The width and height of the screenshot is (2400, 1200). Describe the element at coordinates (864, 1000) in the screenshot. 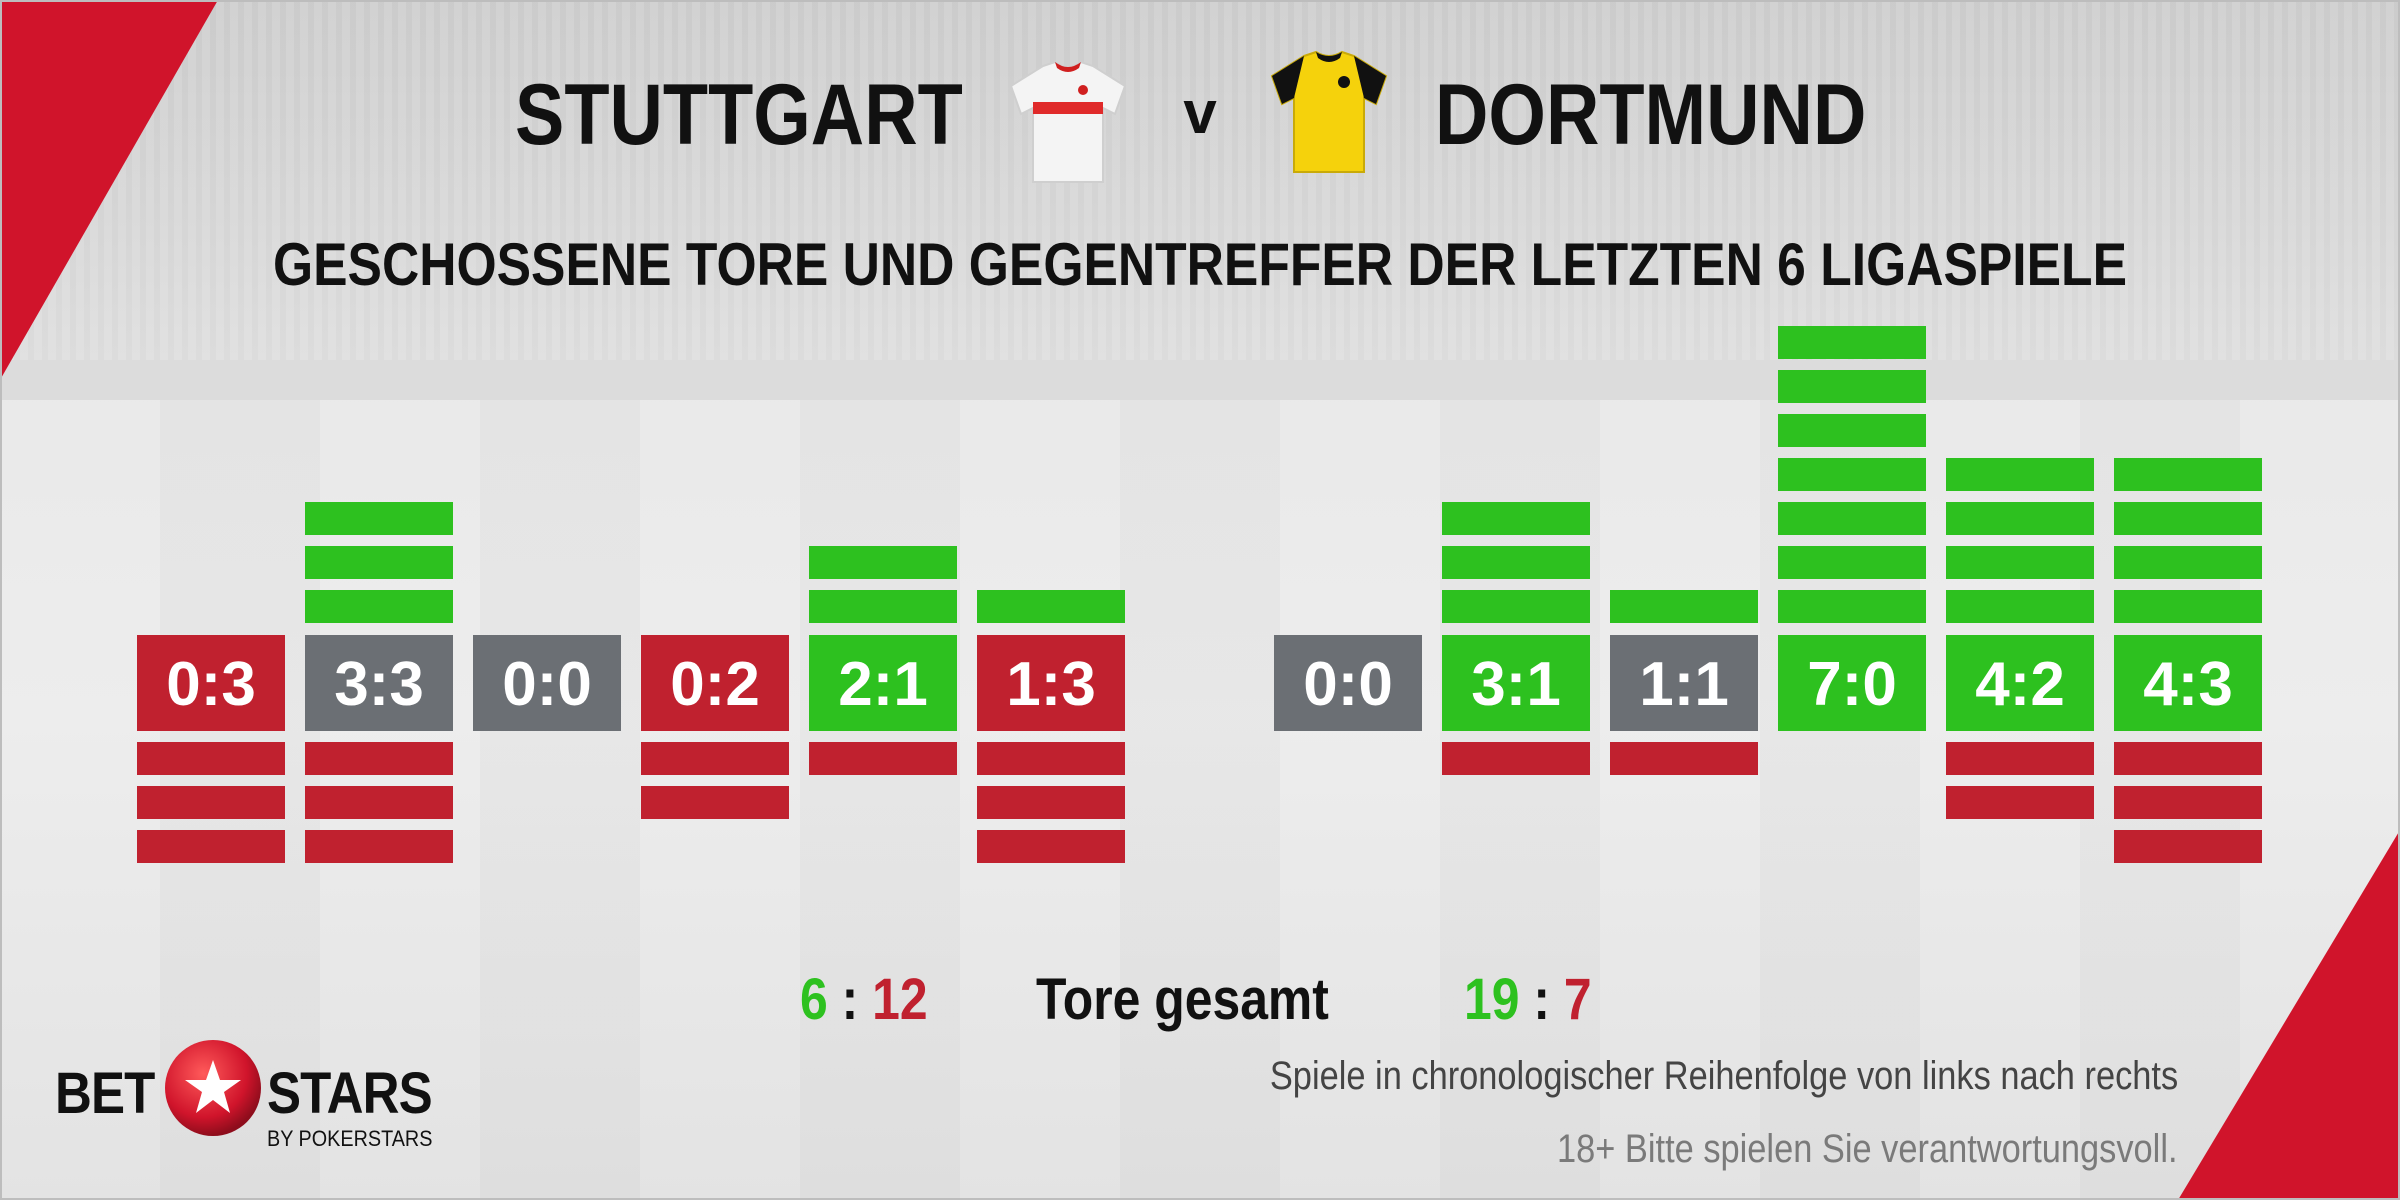

I see `home-goal-totals: 6 : 12` at that location.